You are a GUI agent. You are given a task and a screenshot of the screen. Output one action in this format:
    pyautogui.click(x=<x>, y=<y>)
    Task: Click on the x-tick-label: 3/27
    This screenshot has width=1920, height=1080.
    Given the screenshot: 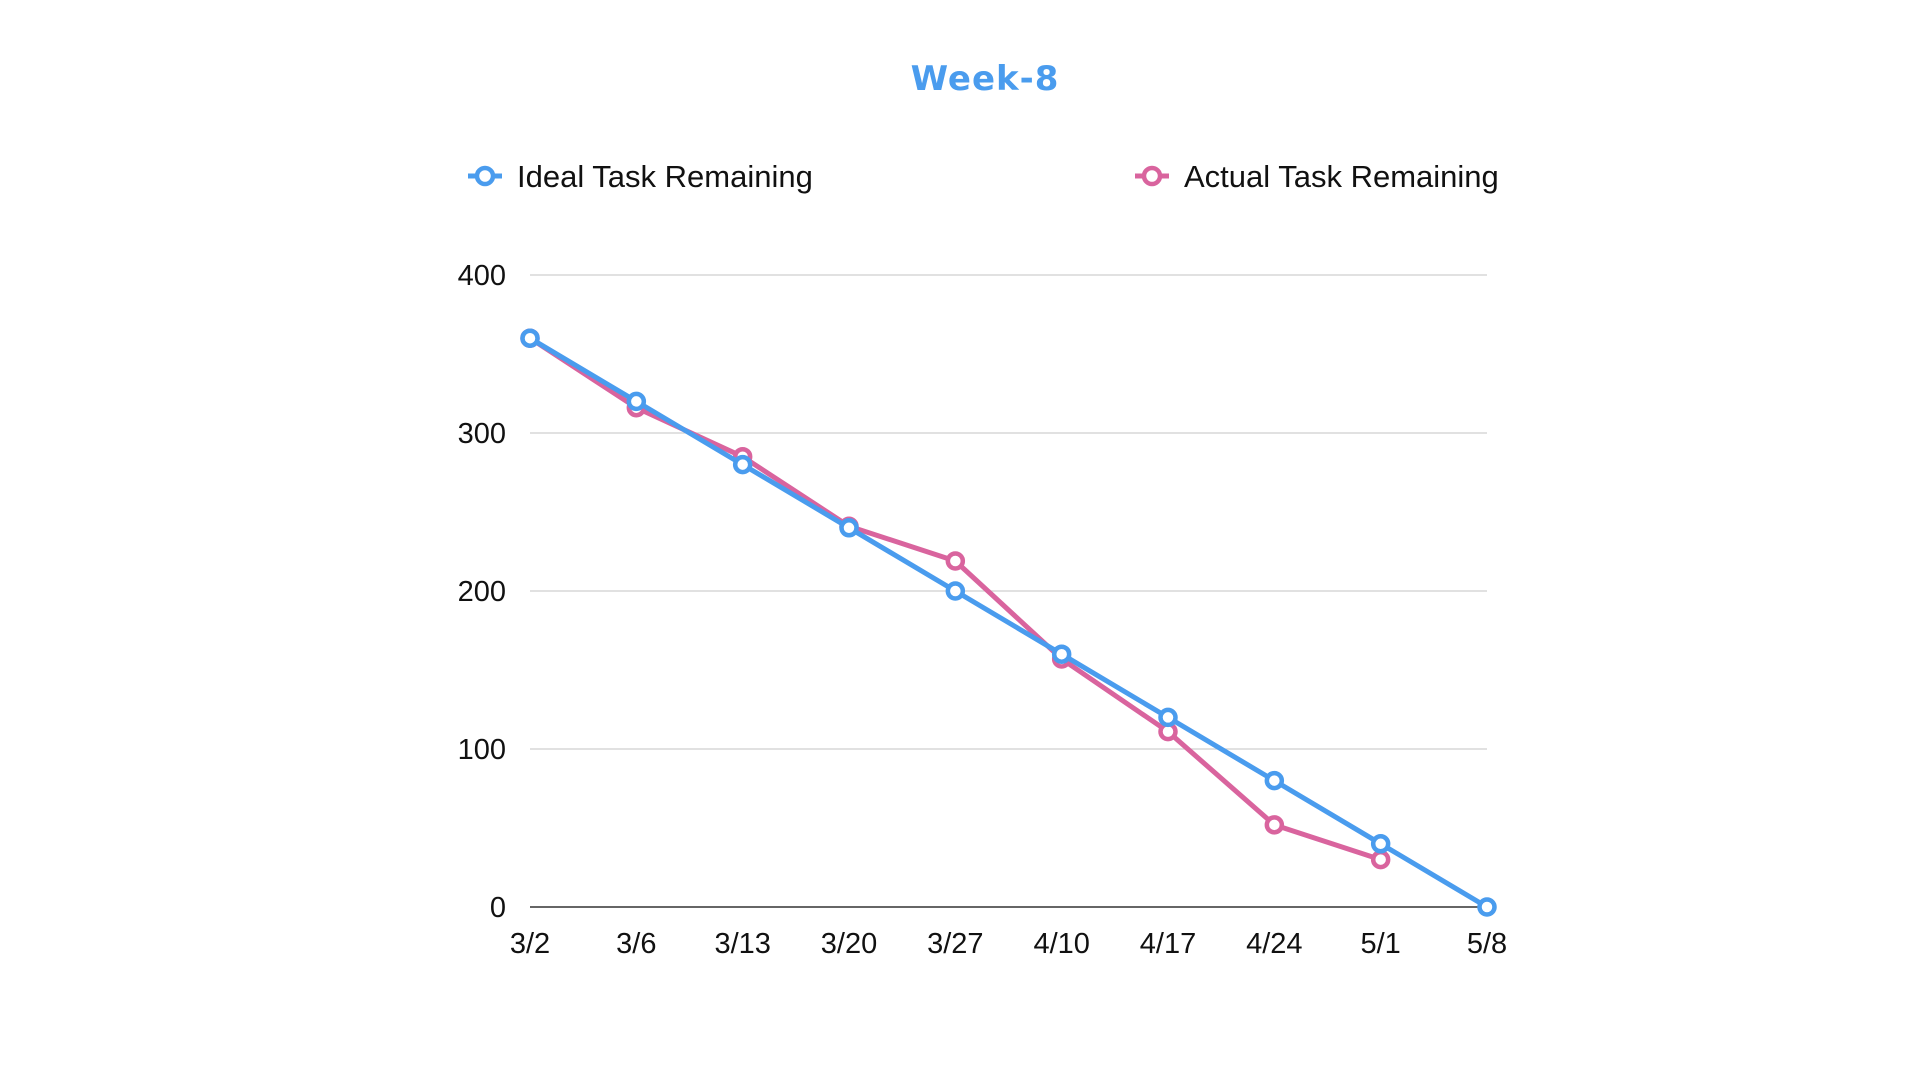 What is the action you would take?
    pyautogui.click(x=955, y=944)
    